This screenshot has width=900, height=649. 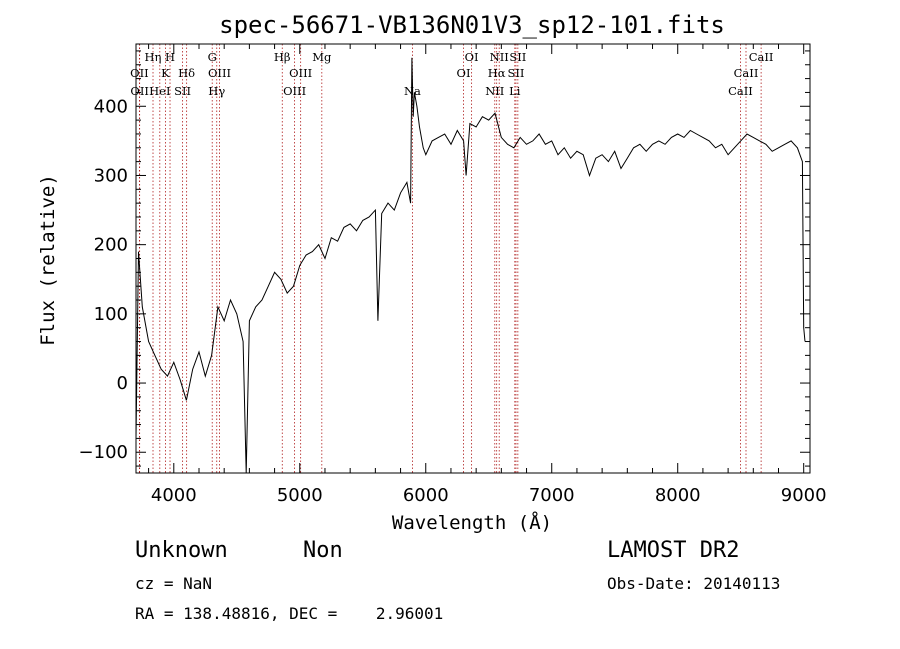 What do you see at coordinates (165, 73) in the screenshot?
I see `line-marker-label: K` at bounding box center [165, 73].